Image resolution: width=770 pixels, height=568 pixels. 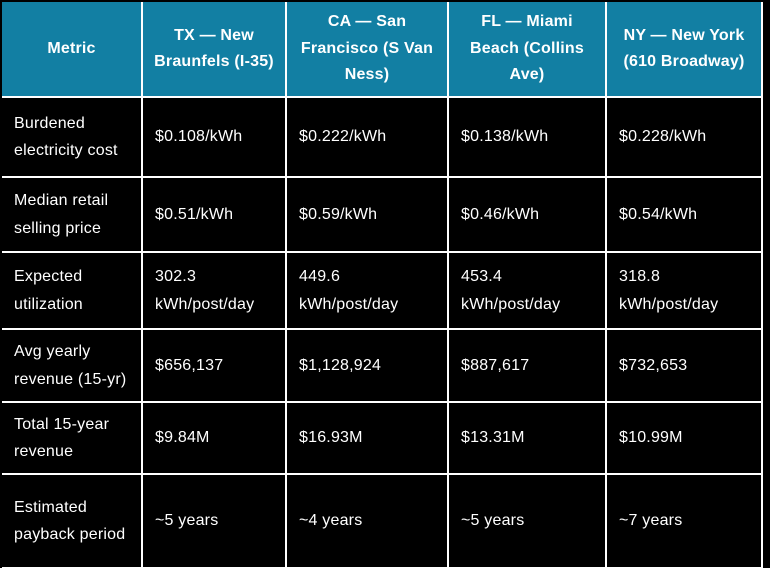 I want to click on table-cell: $13.31M, so click(x=527, y=438).